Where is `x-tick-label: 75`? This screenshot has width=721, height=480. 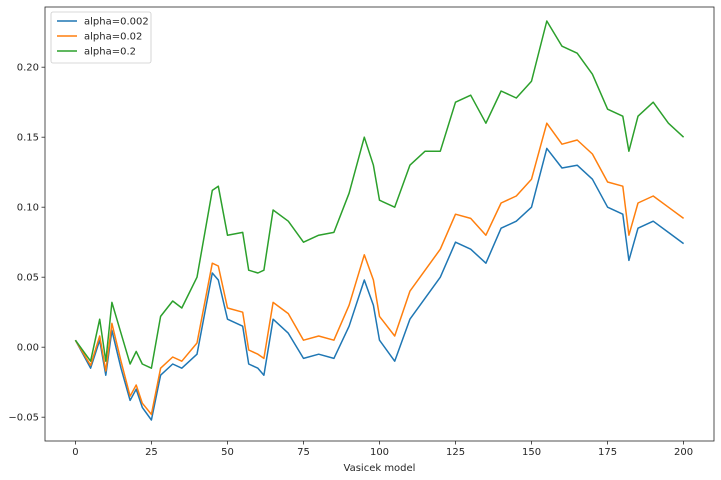 x-tick-label: 75 is located at coordinates (303, 452).